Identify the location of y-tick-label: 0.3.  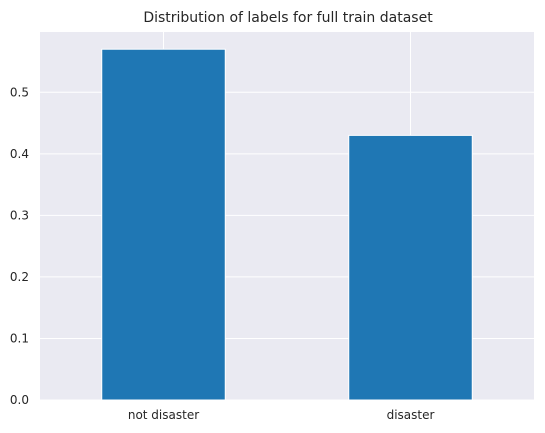
(19, 215).